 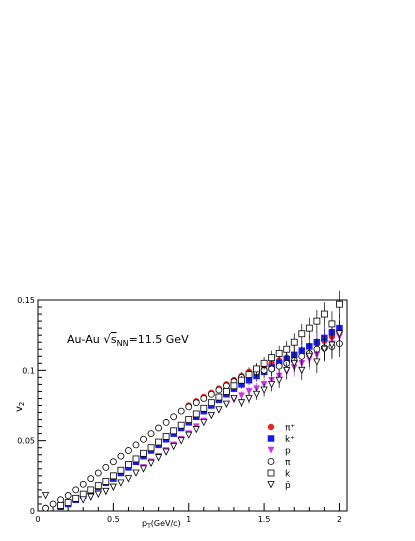 I want to click on annotation-sqrt-s: s, so click(x=114, y=339).